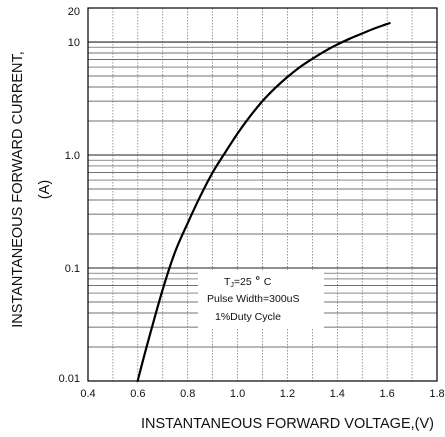 Image resolution: width=445 pixels, height=437 pixels. I want to click on annotation-background, so click(261, 299).